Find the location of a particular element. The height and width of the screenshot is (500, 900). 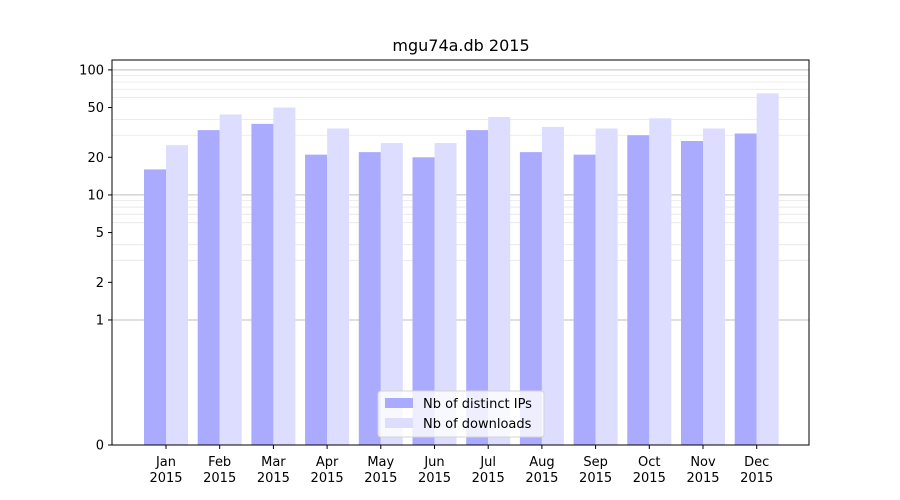

legend-label: Nb of distinct IPs is located at coordinates (477, 404).